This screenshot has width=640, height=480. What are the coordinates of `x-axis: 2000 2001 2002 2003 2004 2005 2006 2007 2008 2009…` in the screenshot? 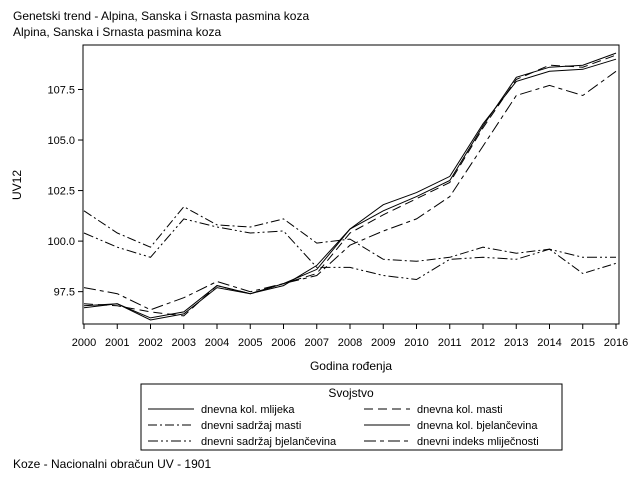 It's located at (350, 336).